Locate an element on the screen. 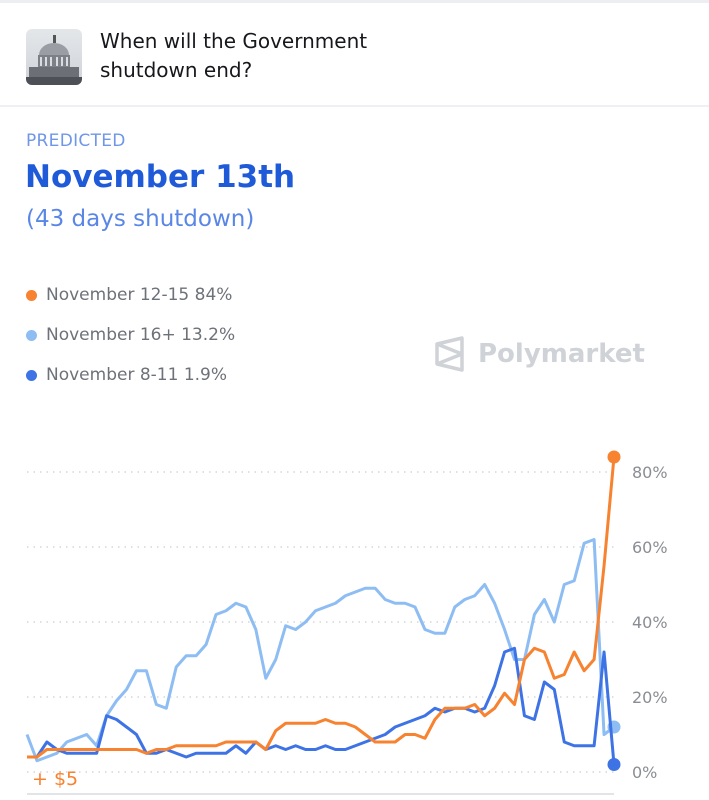 The width and height of the screenshot is (709, 800). top-divider is located at coordinates (354, 1).